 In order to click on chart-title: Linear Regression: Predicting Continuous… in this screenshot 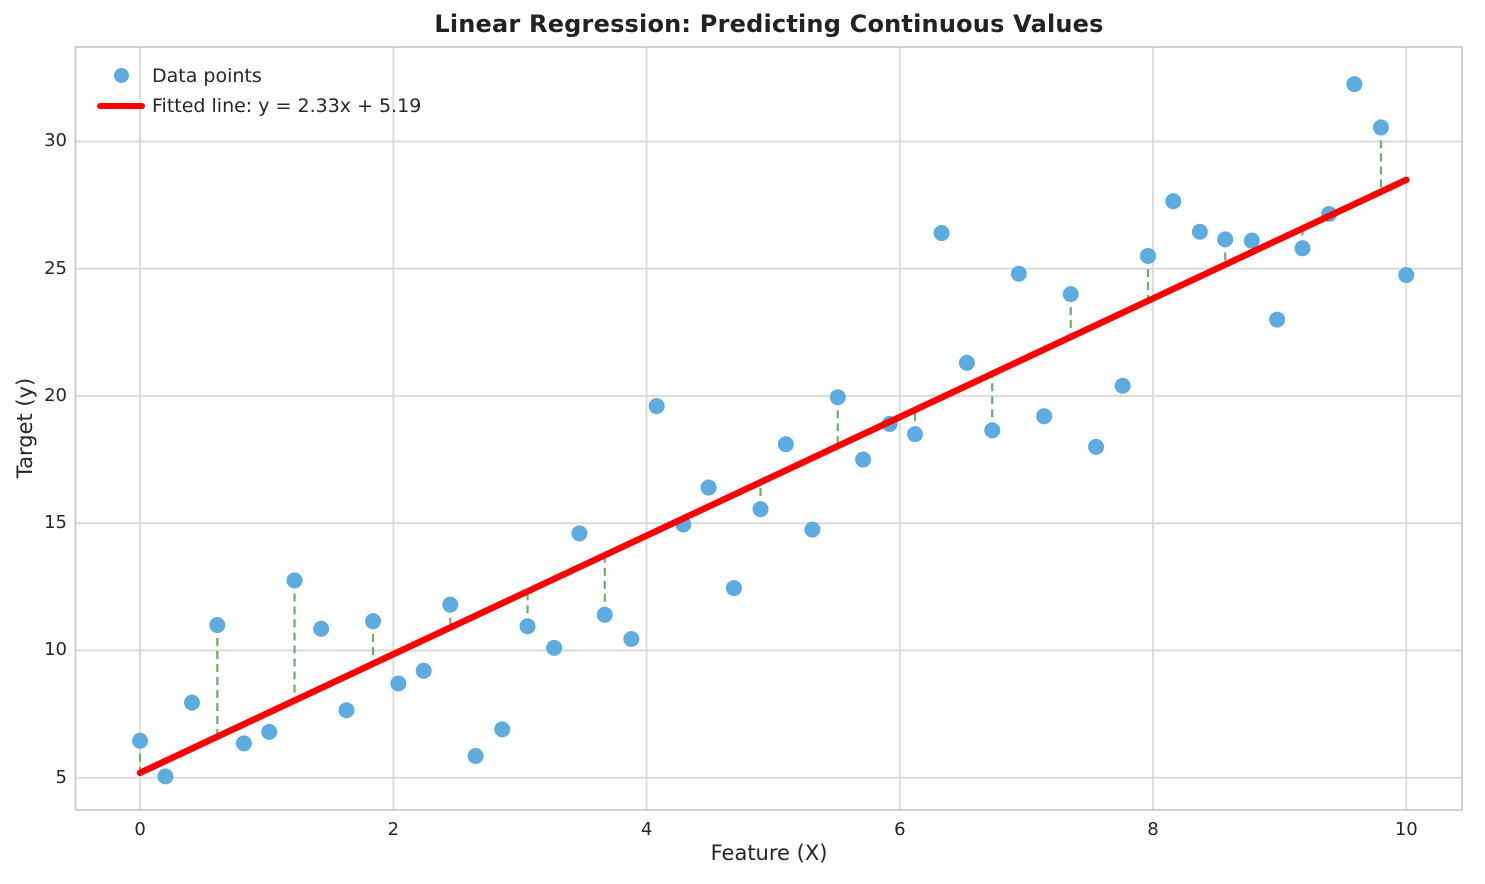, I will do `click(769, 24)`.